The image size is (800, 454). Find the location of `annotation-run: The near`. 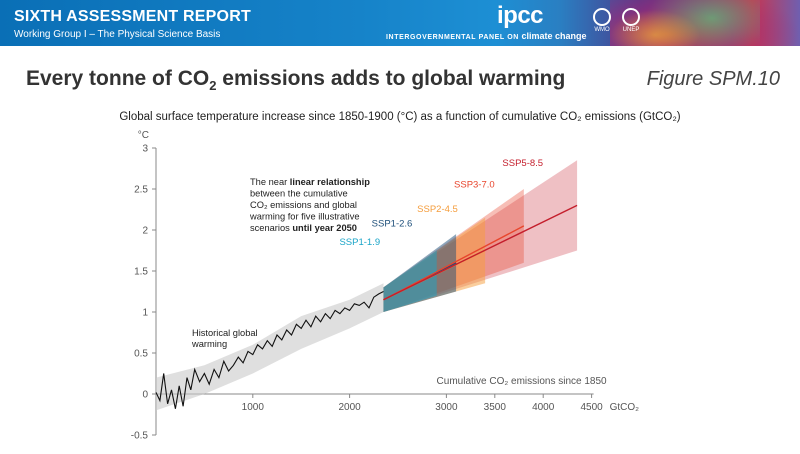

annotation-run: The near is located at coordinates (270, 182).